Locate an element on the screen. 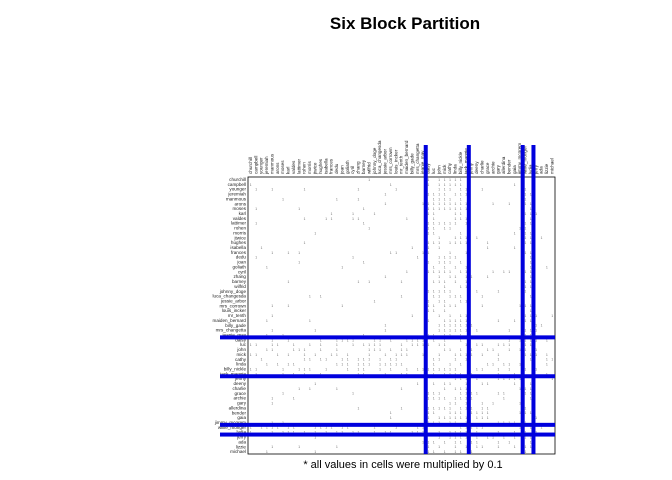 The width and height of the screenshot is (672, 480). col-label: billy_nickle is located at coordinates (460, 162).